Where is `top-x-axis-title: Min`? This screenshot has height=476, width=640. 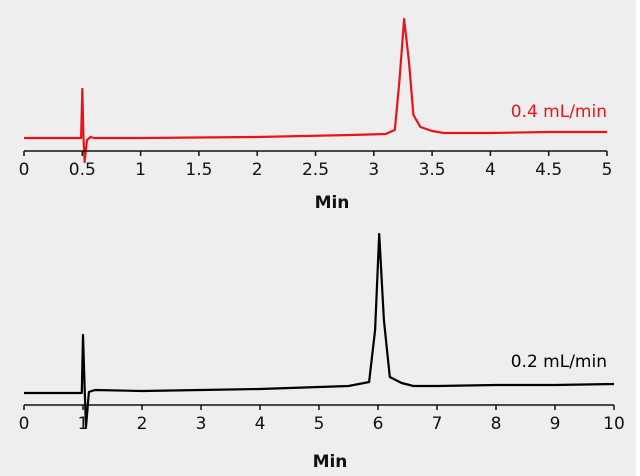 top-x-axis-title: Min is located at coordinates (332, 203).